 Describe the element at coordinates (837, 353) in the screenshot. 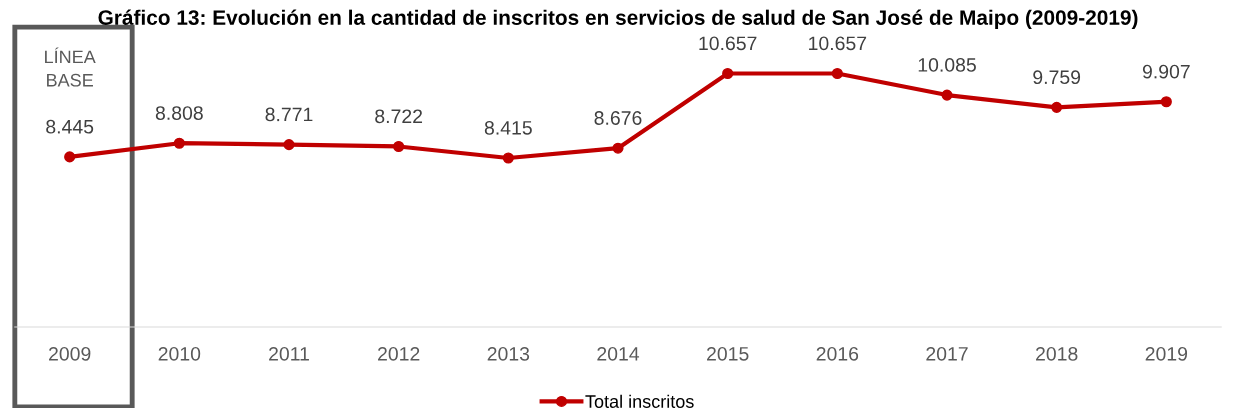

I see `x-tick-label: 2016` at that location.